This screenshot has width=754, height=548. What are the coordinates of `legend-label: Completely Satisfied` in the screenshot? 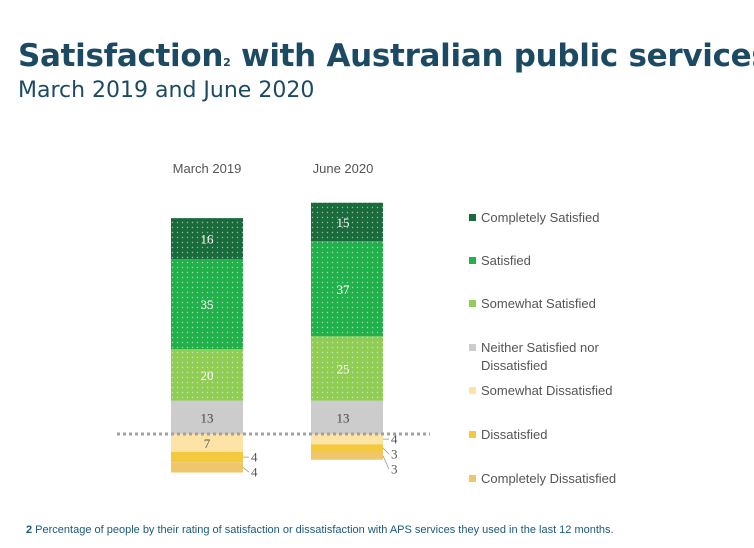 It's located at (540, 217).